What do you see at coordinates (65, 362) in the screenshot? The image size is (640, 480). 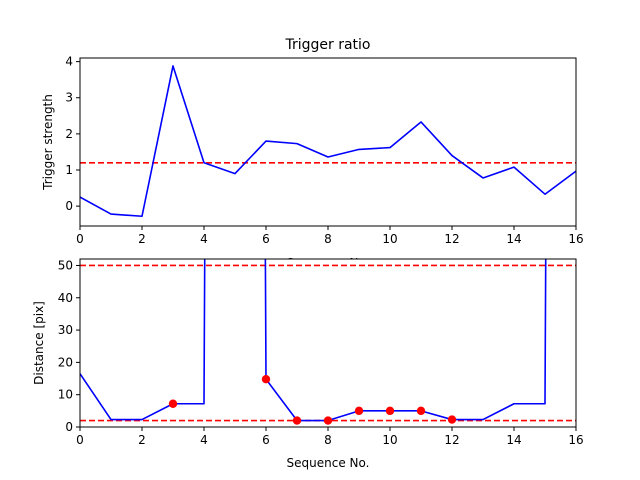 I see `y-tick-label: 20` at bounding box center [65, 362].